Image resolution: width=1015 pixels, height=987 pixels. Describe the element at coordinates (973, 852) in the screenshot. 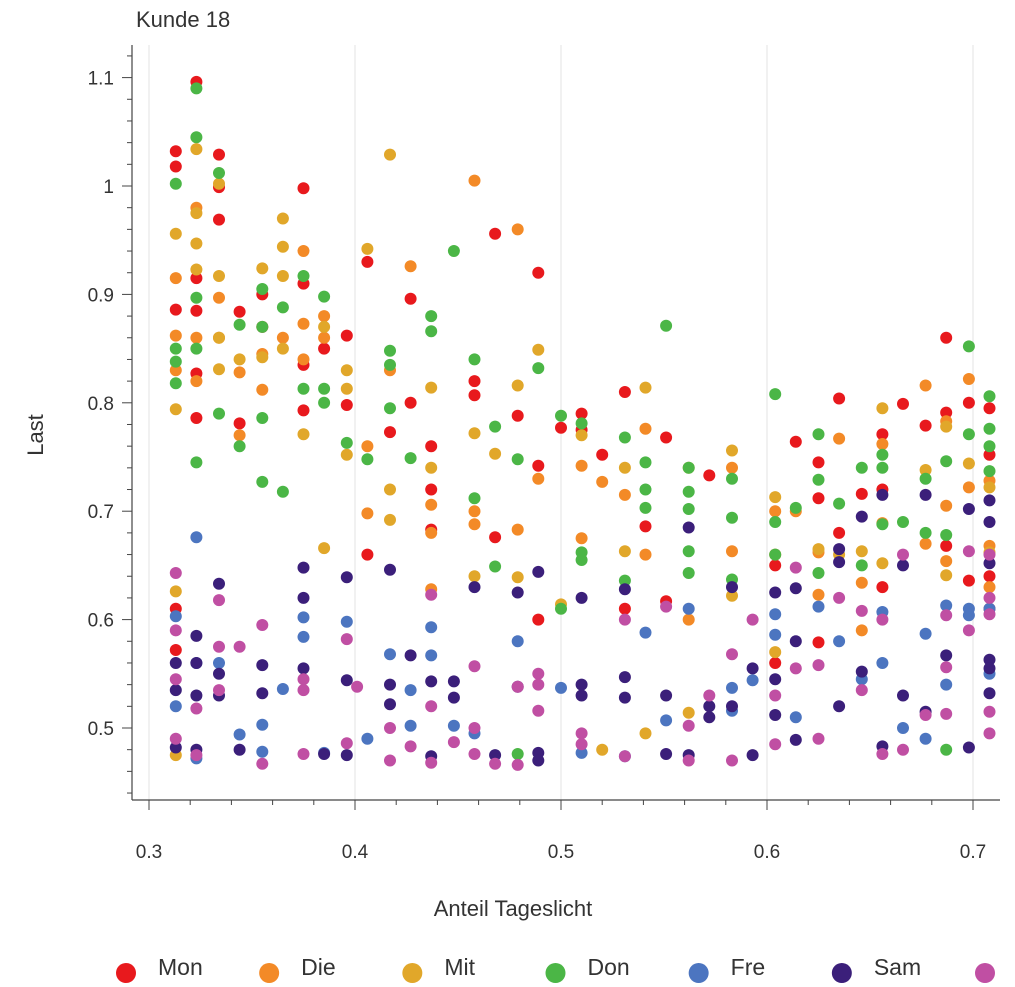

I see `x-tick-label: 0.7` at that location.